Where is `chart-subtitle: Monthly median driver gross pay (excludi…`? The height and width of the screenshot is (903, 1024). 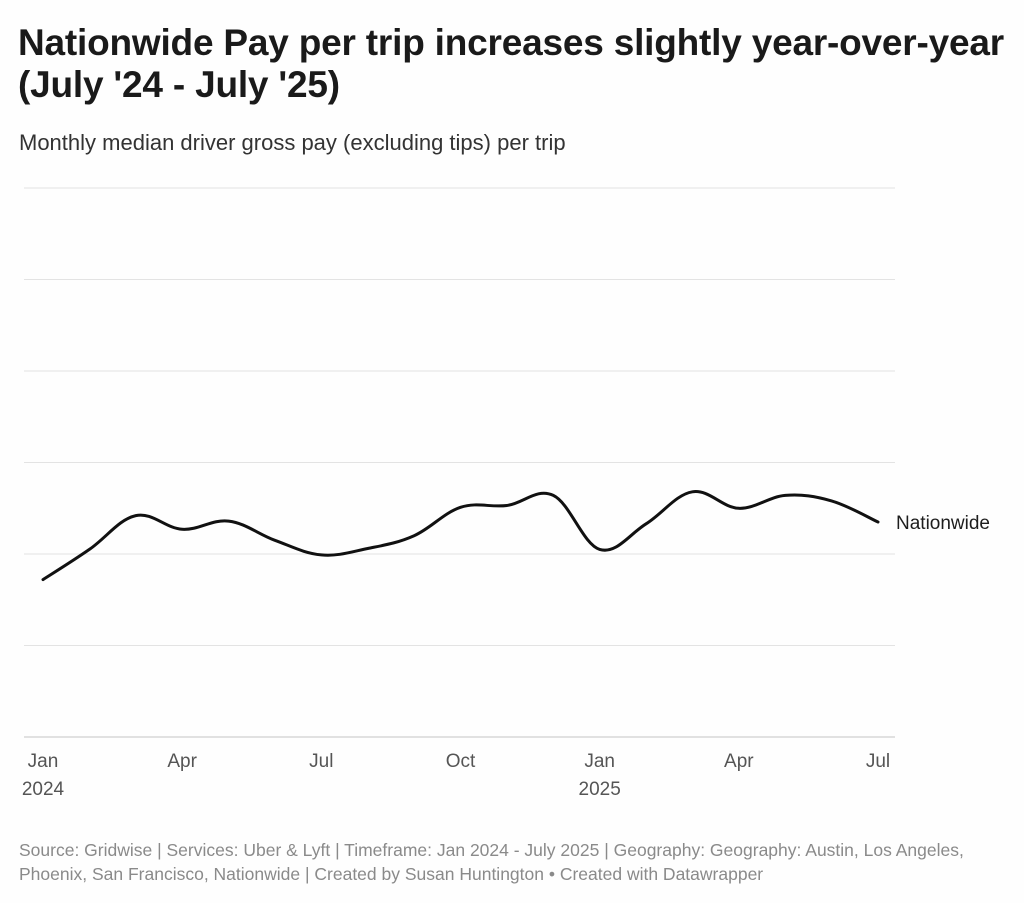 chart-subtitle: Monthly median driver gross pay (excludi… is located at coordinates (292, 142).